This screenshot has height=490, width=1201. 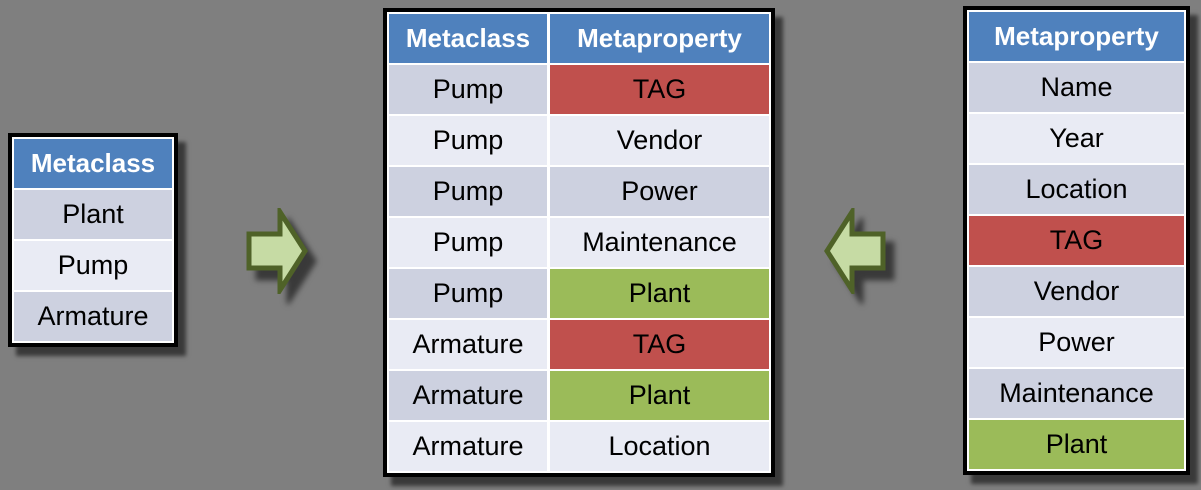 I want to click on table-row-highlight-green: Plant, so click(x=1076, y=444).